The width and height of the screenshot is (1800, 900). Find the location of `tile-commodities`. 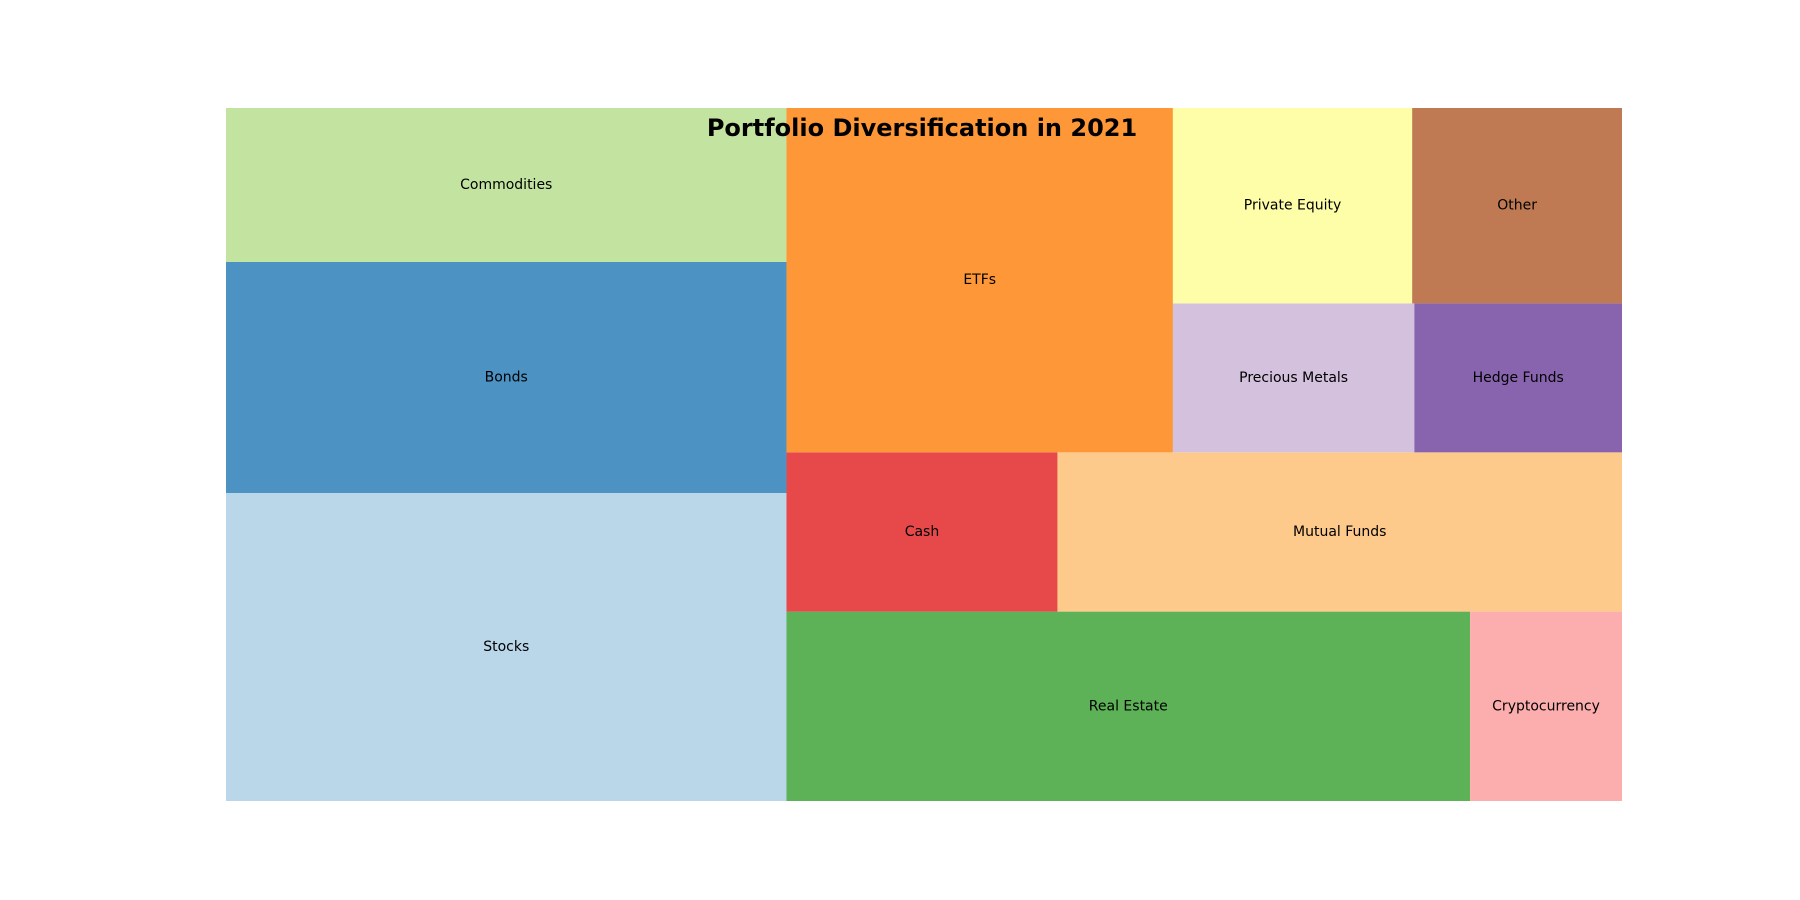

tile-commodities is located at coordinates (506, 185).